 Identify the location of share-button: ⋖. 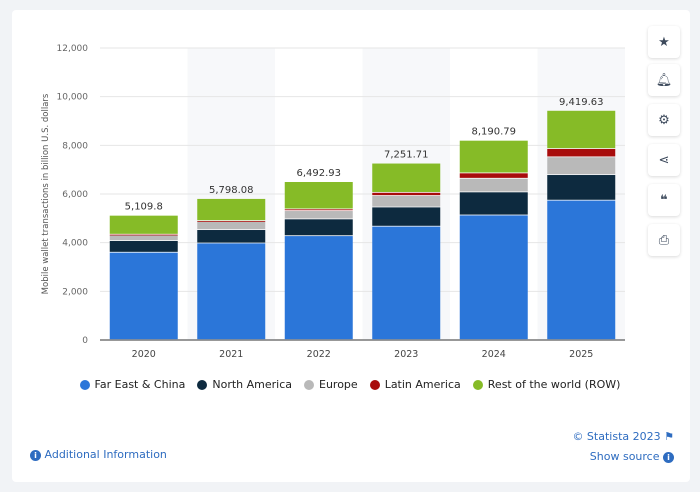
(664, 160).